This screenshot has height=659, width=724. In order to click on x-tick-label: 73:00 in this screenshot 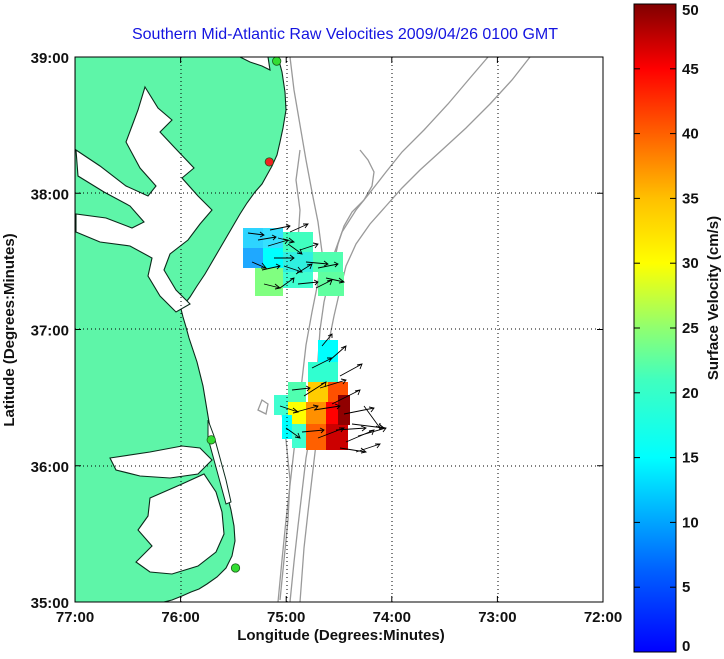, I will do `click(497, 617)`.